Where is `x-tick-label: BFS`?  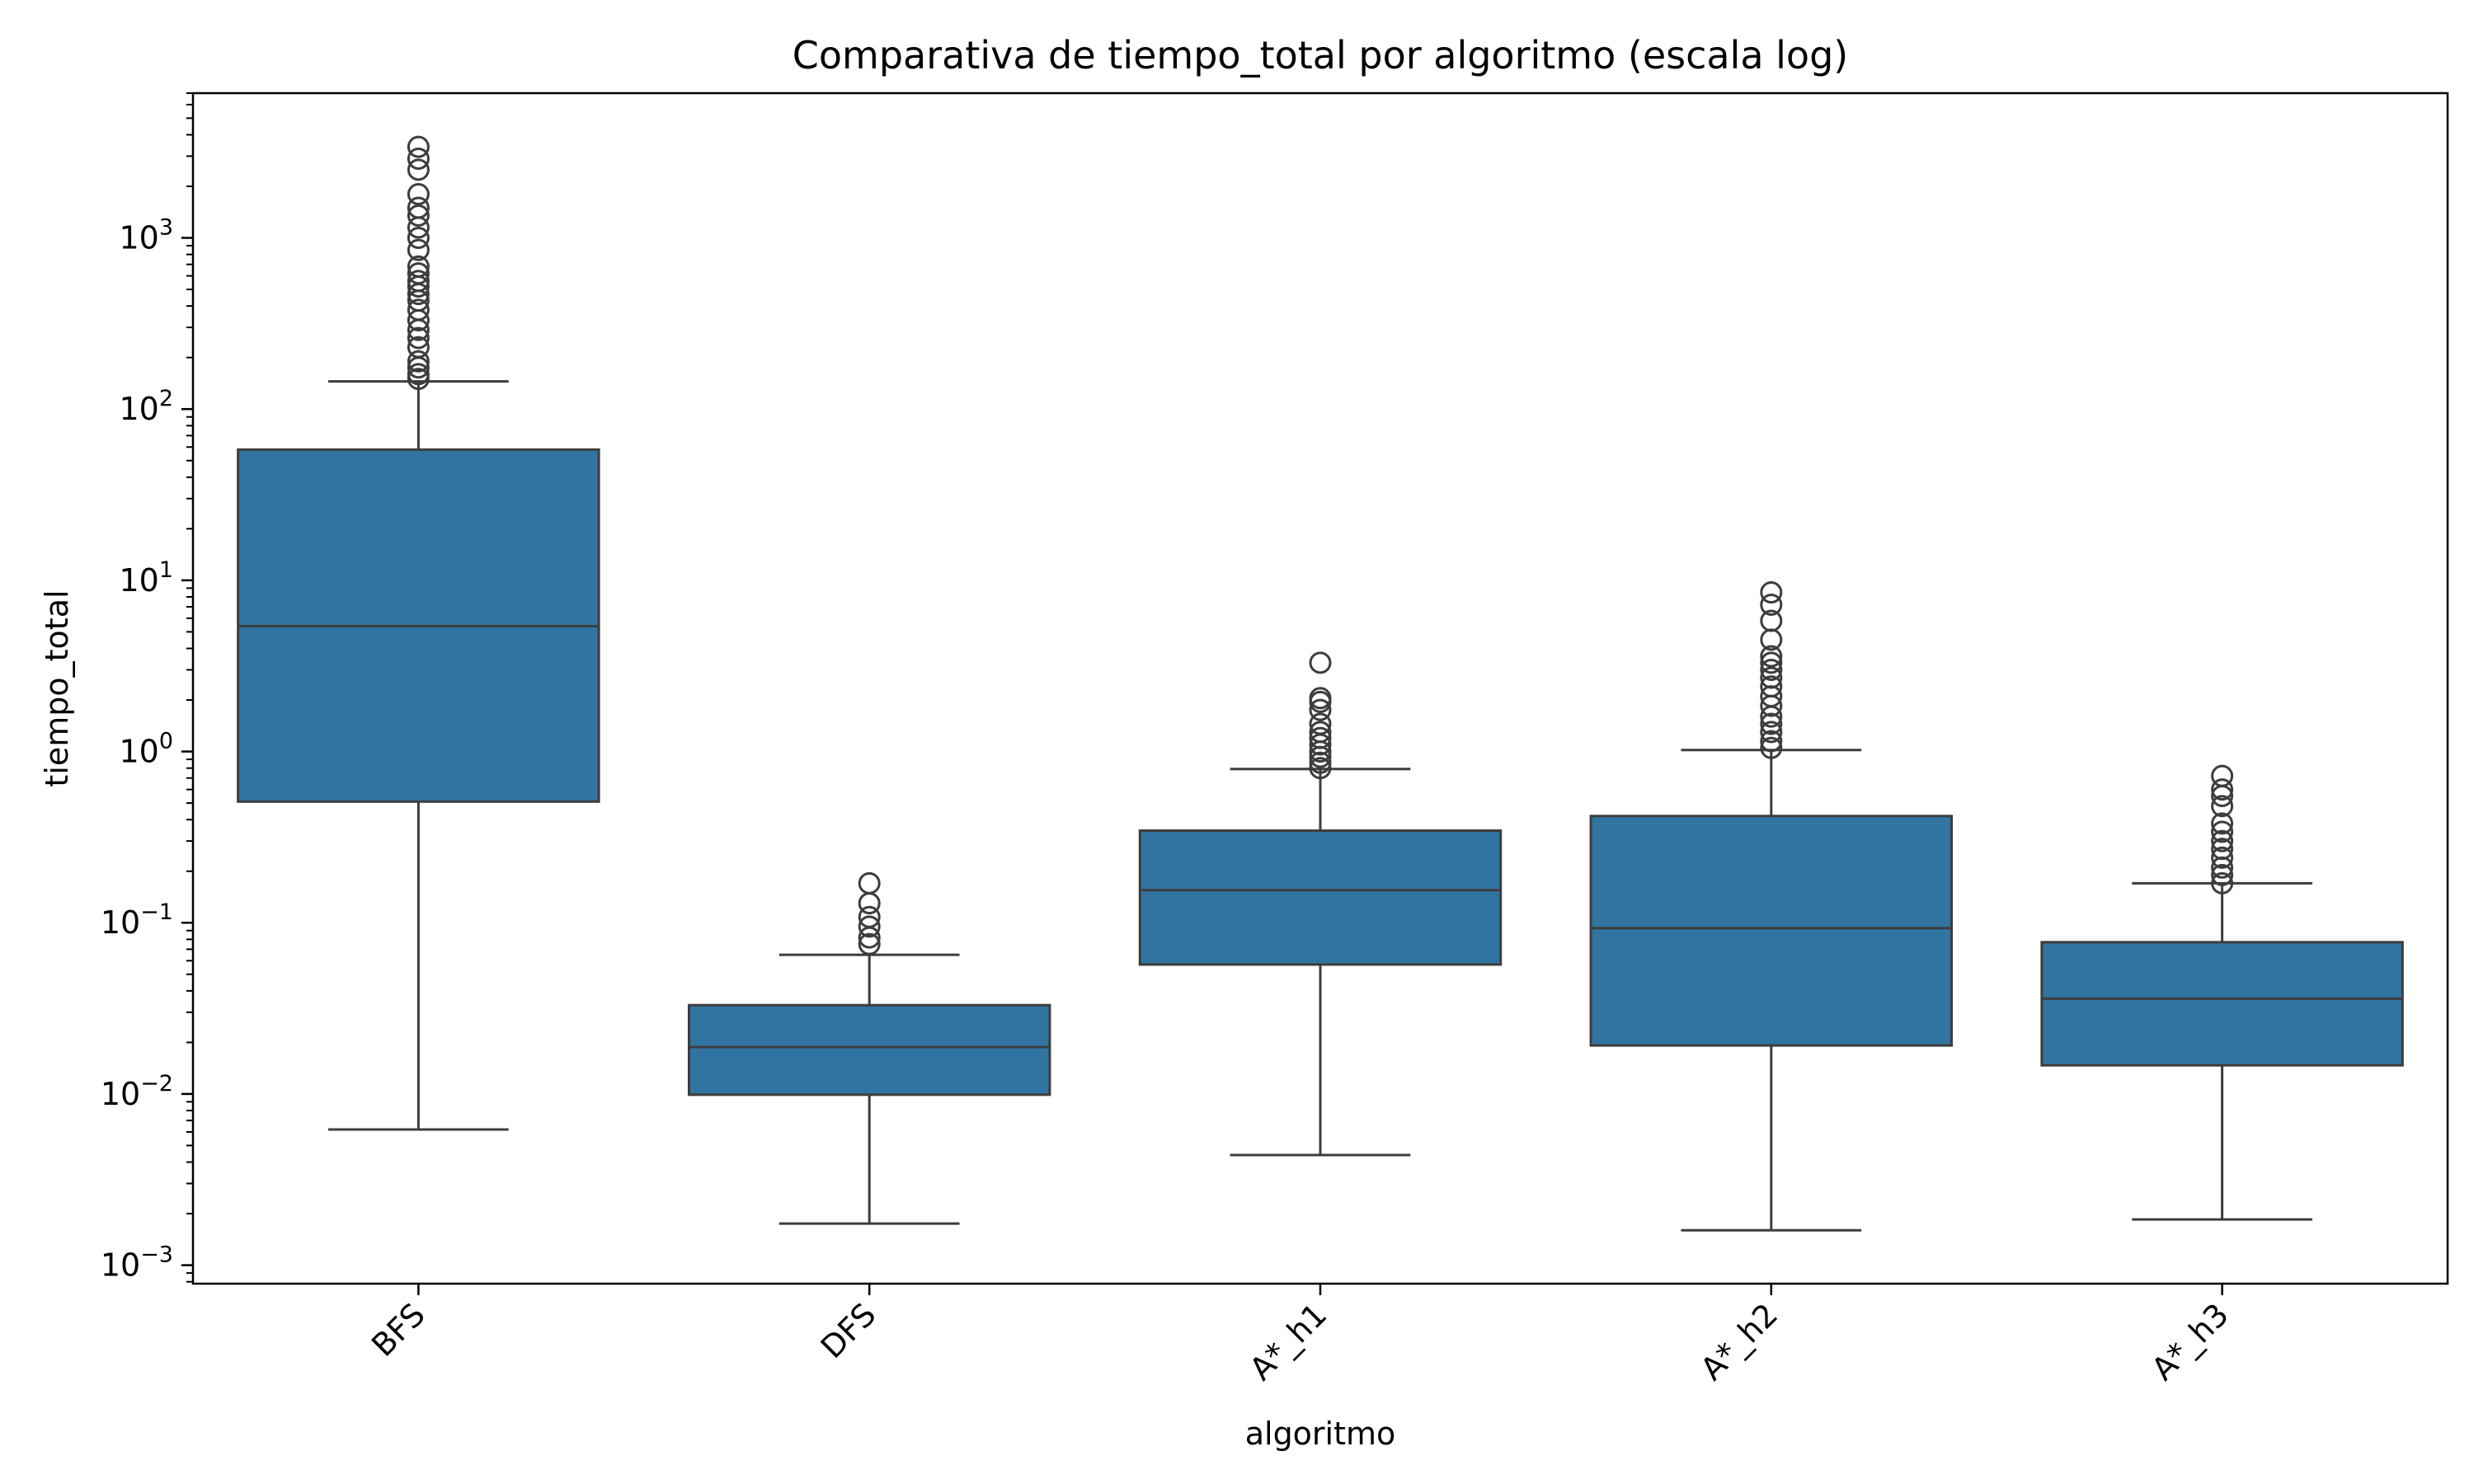
x-tick-label: BFS is located at coordinates (398, 1330).